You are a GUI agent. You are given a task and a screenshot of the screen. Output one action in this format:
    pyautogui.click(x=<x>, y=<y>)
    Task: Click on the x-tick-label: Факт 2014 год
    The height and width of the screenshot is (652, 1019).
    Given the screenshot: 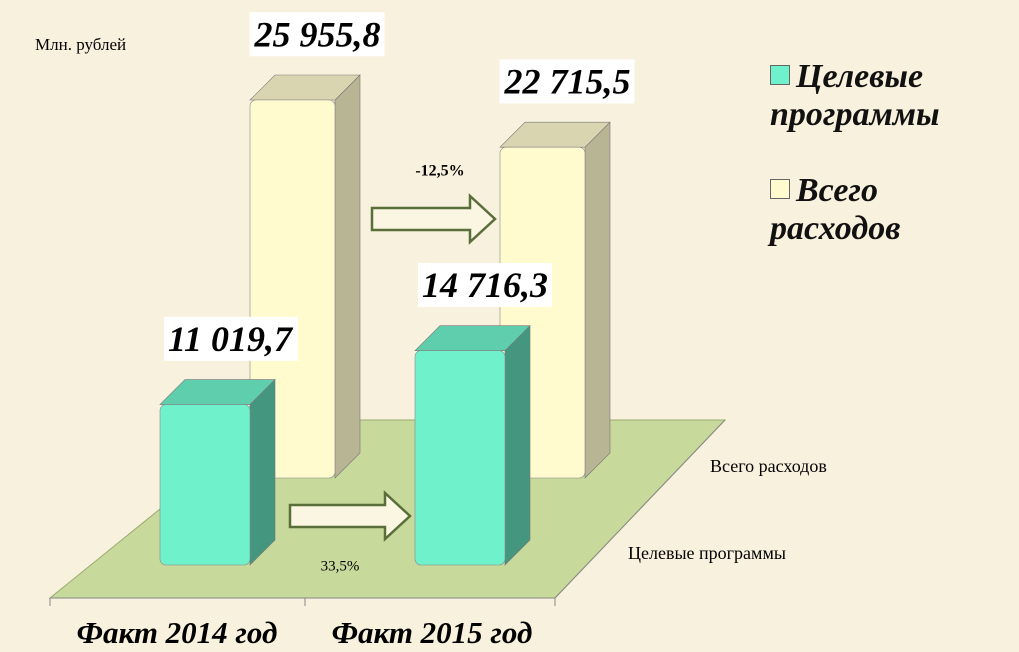 What is the action you would take?
    pyautogui.click(x=177, y=632)
    